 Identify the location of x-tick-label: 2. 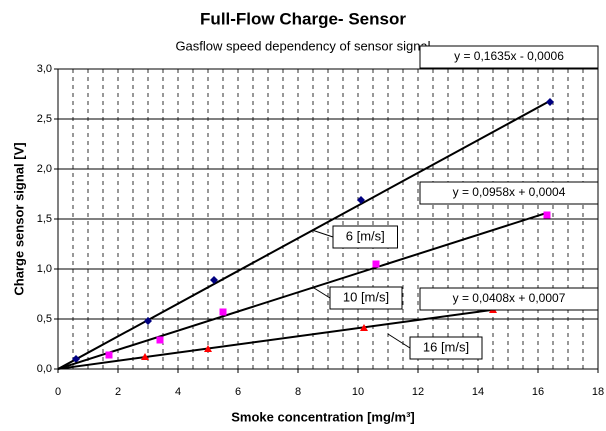
(118, 392).